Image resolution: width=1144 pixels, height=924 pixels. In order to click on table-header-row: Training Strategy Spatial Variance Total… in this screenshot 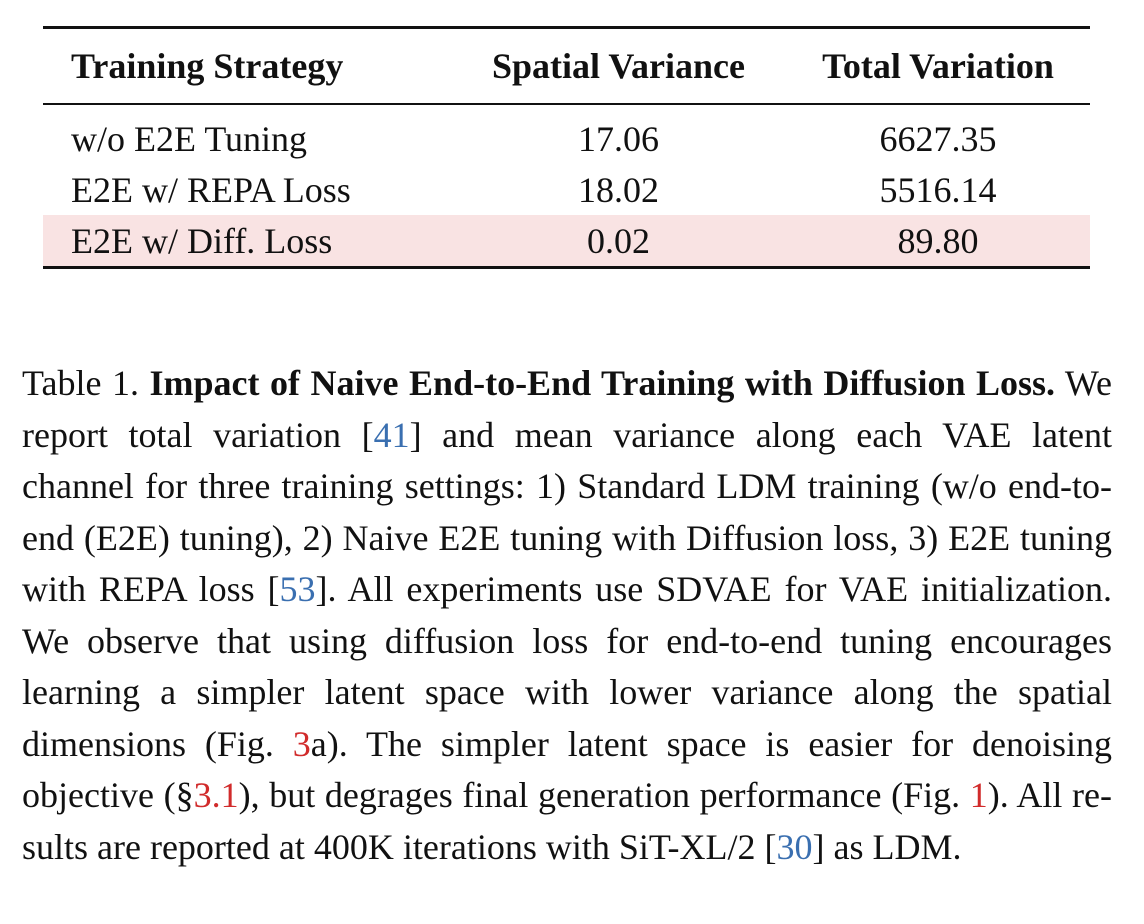, I will do `click(566, 65)`.